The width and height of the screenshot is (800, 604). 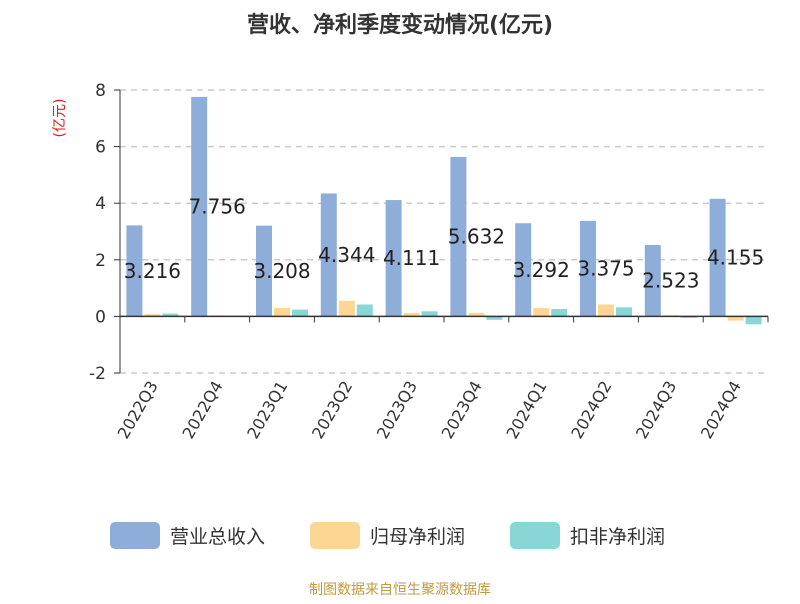 What do you see at coordinates (605, 269) in the screenshot?
I see `data-label: 3.375` at bounding box center [605, 269].